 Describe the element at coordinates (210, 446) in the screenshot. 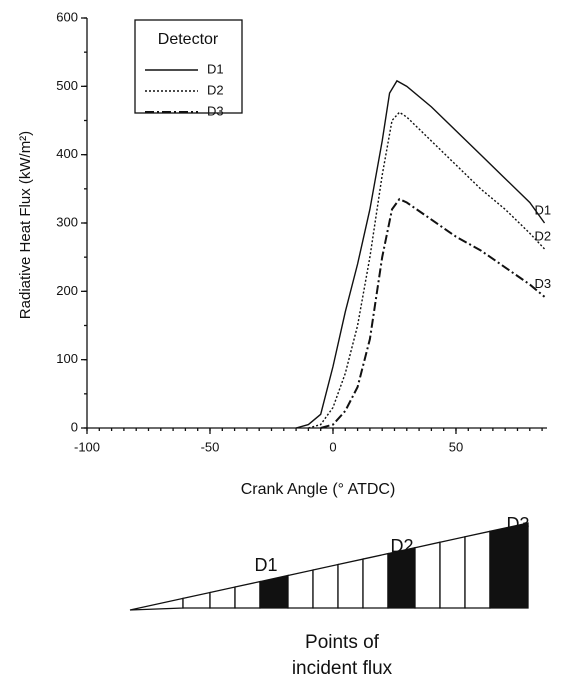

I see `x-tick-label: -50` at that location.